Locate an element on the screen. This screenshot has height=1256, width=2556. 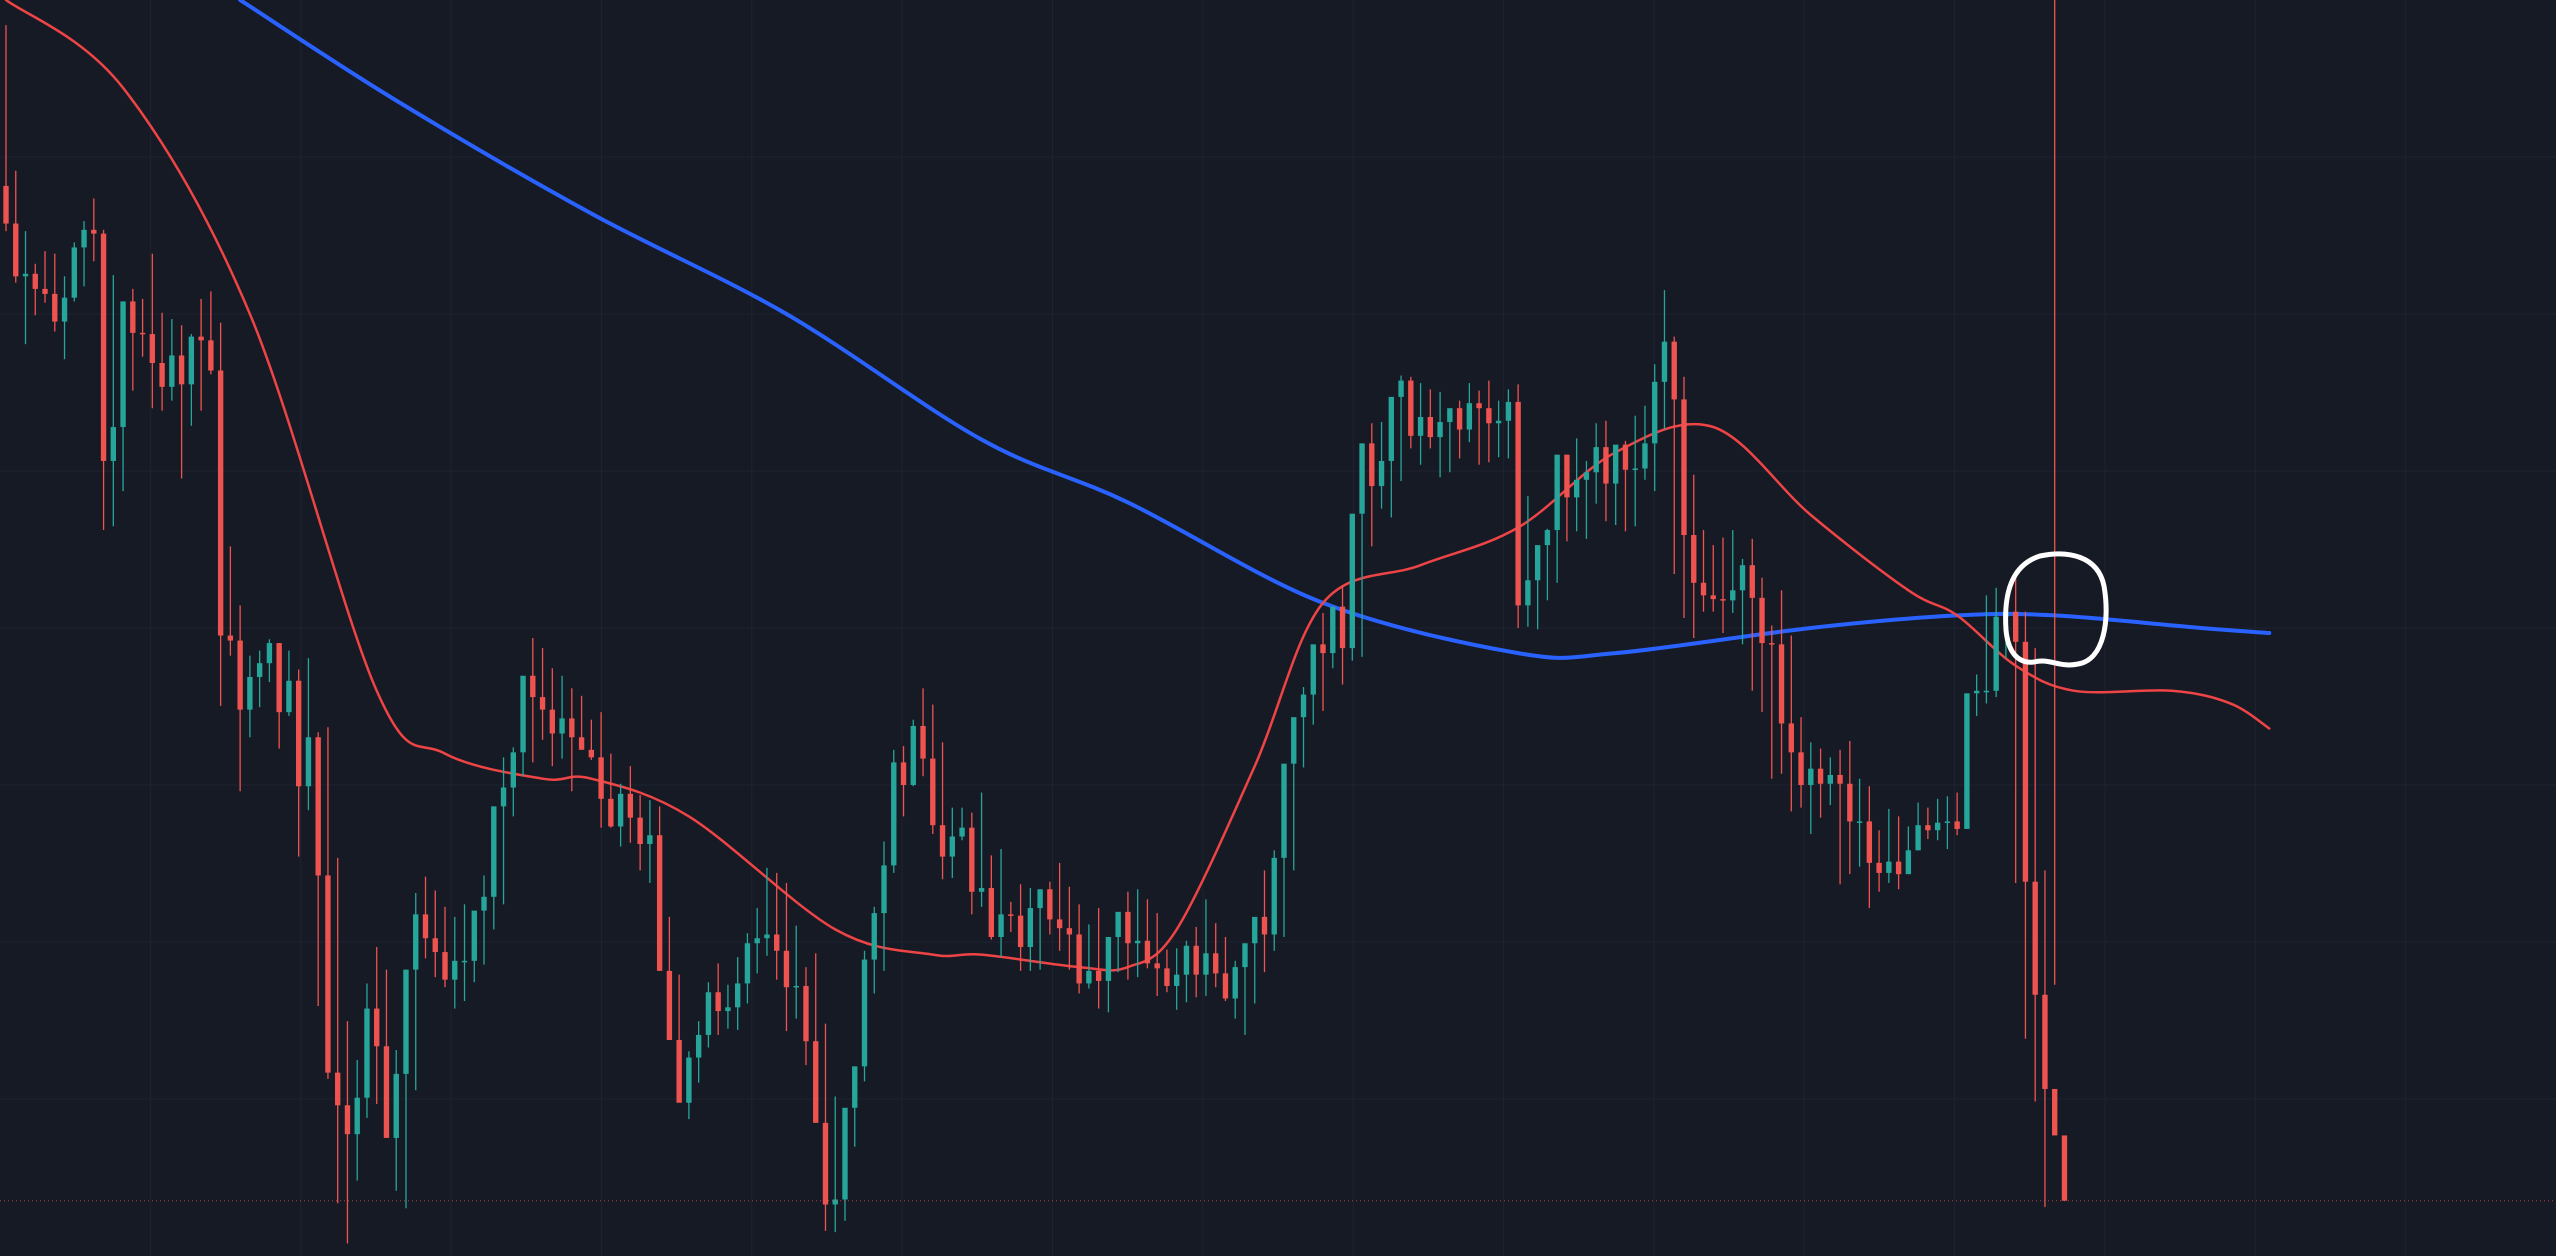
annotation is located at coordinates (2056, 609).